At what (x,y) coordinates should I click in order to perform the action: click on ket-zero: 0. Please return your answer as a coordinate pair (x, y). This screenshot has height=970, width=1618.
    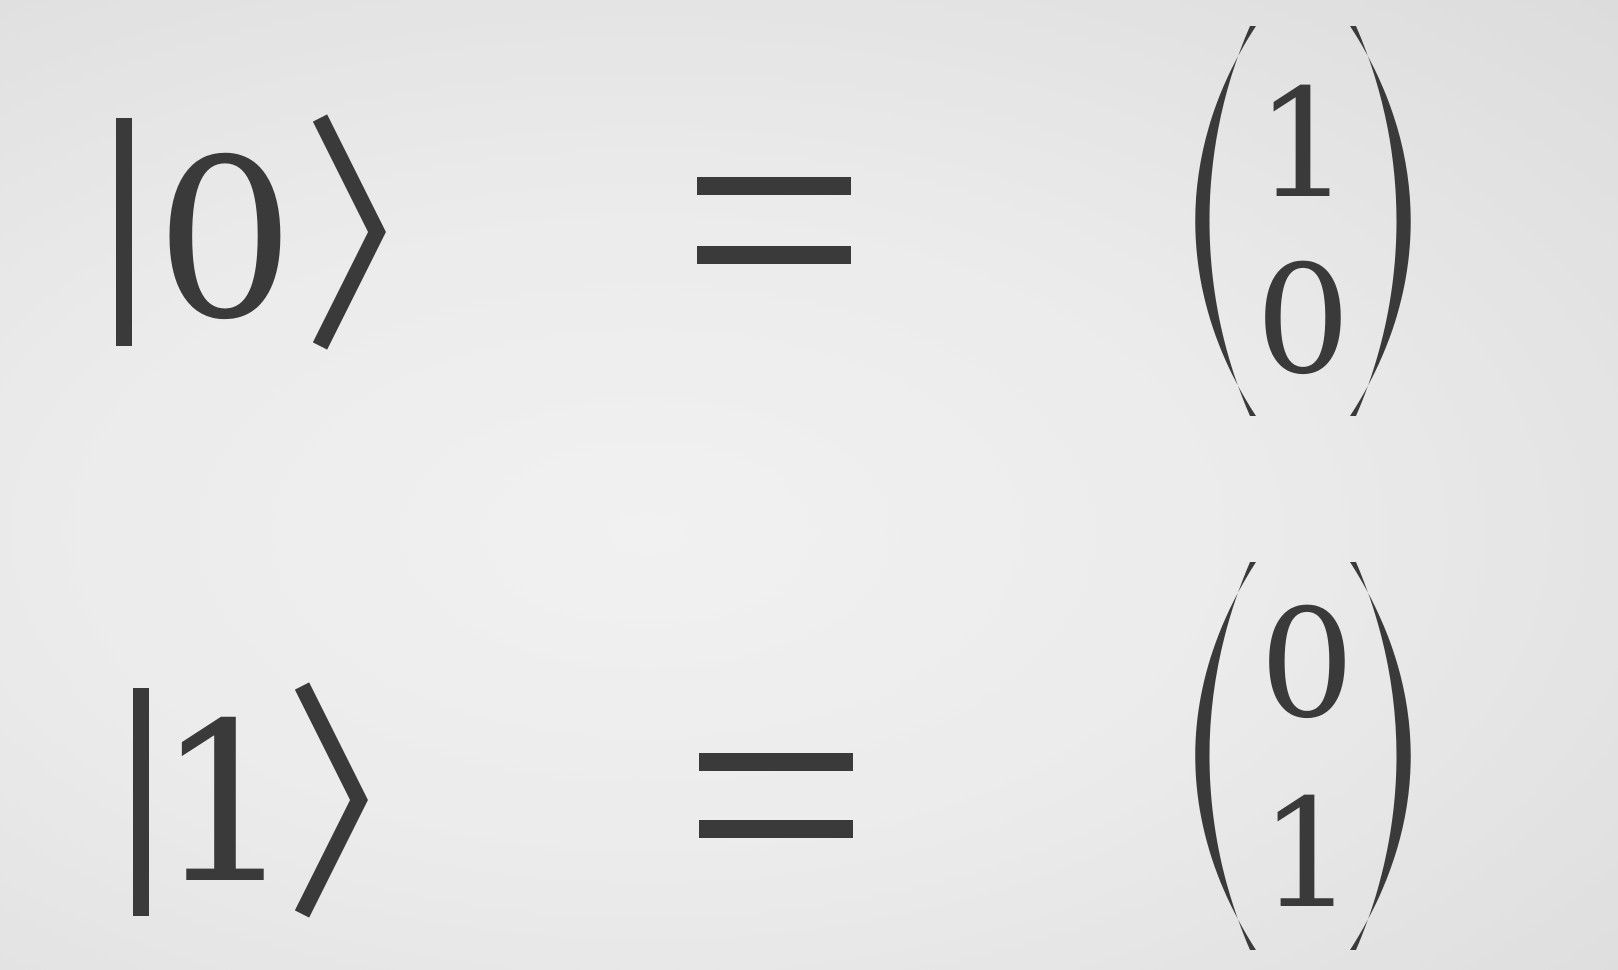
    Looking at the image, I should click on (251, 240).